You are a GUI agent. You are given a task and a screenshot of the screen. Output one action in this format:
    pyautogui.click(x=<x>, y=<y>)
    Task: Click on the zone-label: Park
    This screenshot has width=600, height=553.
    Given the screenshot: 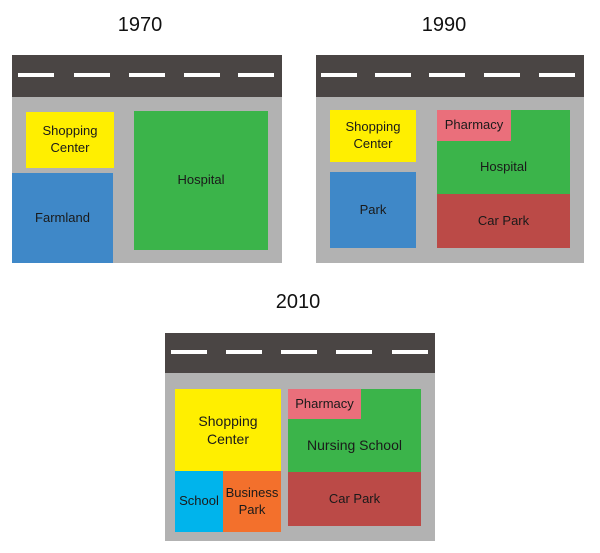 What is the action you would take?
    pyautogui.click(x=373, y=209)
    